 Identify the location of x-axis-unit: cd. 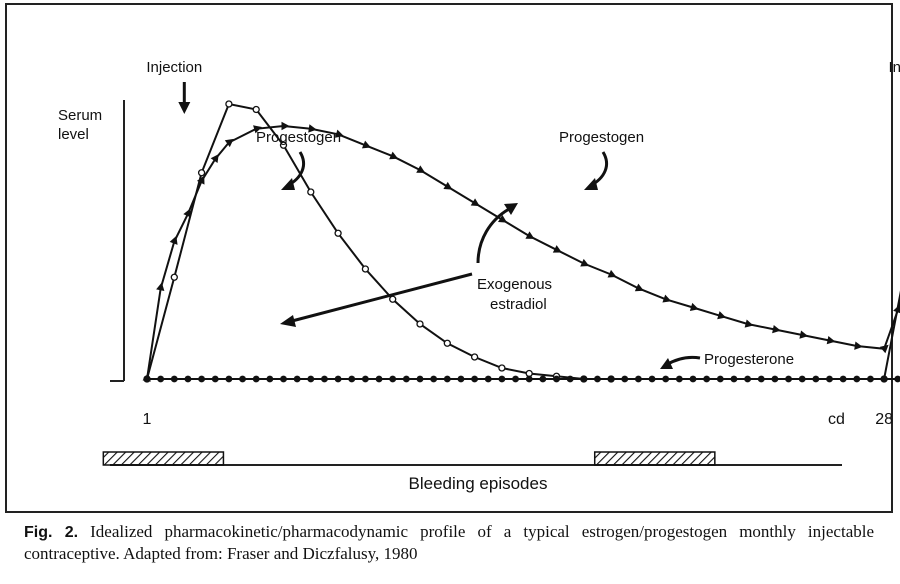
(836, 419).